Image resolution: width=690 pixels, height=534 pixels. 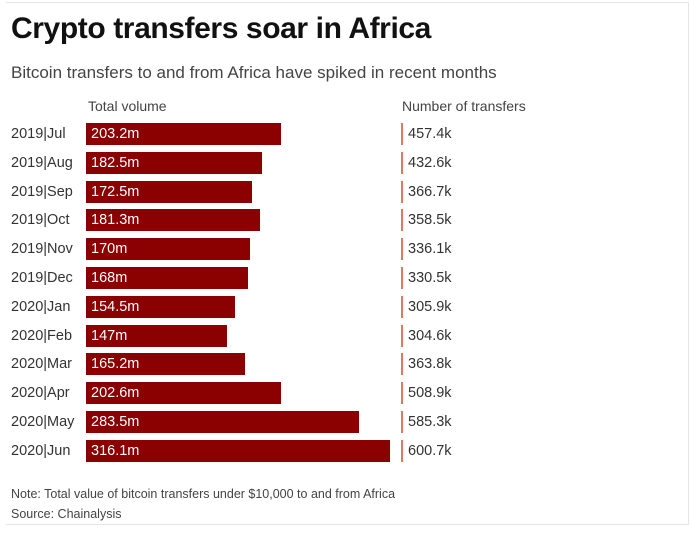 What do you see at coordinates (127, 106) in the screenshot?
I see `volume-column-header: Total volume` at bounding box center [127, 106].